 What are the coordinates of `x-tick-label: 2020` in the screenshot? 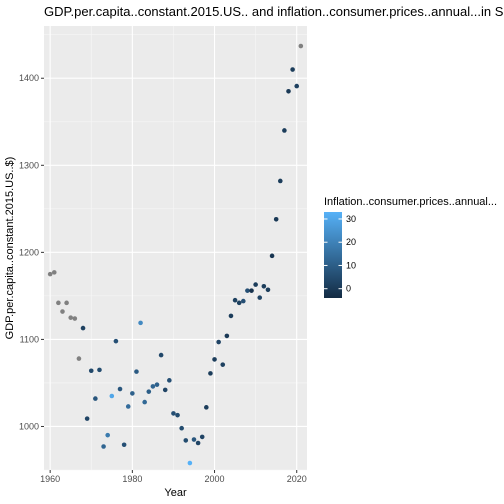 It's located at (297, 479).